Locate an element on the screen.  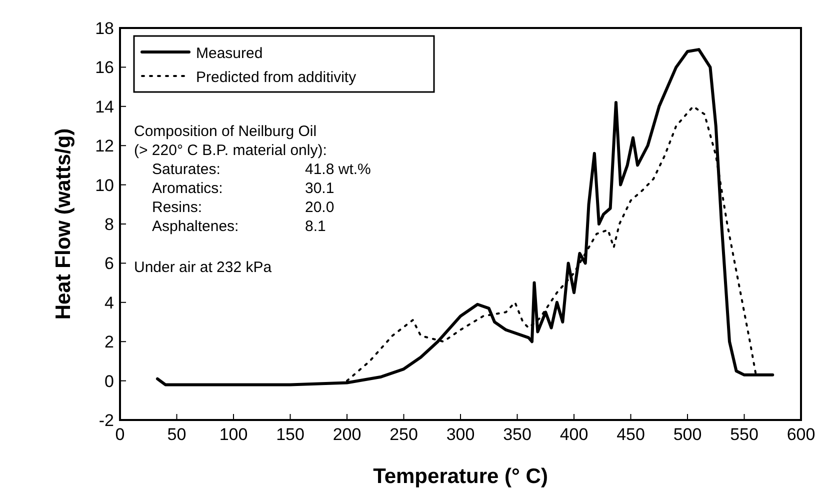
y-tick-label: 2 is located at coordinates (109, 342).